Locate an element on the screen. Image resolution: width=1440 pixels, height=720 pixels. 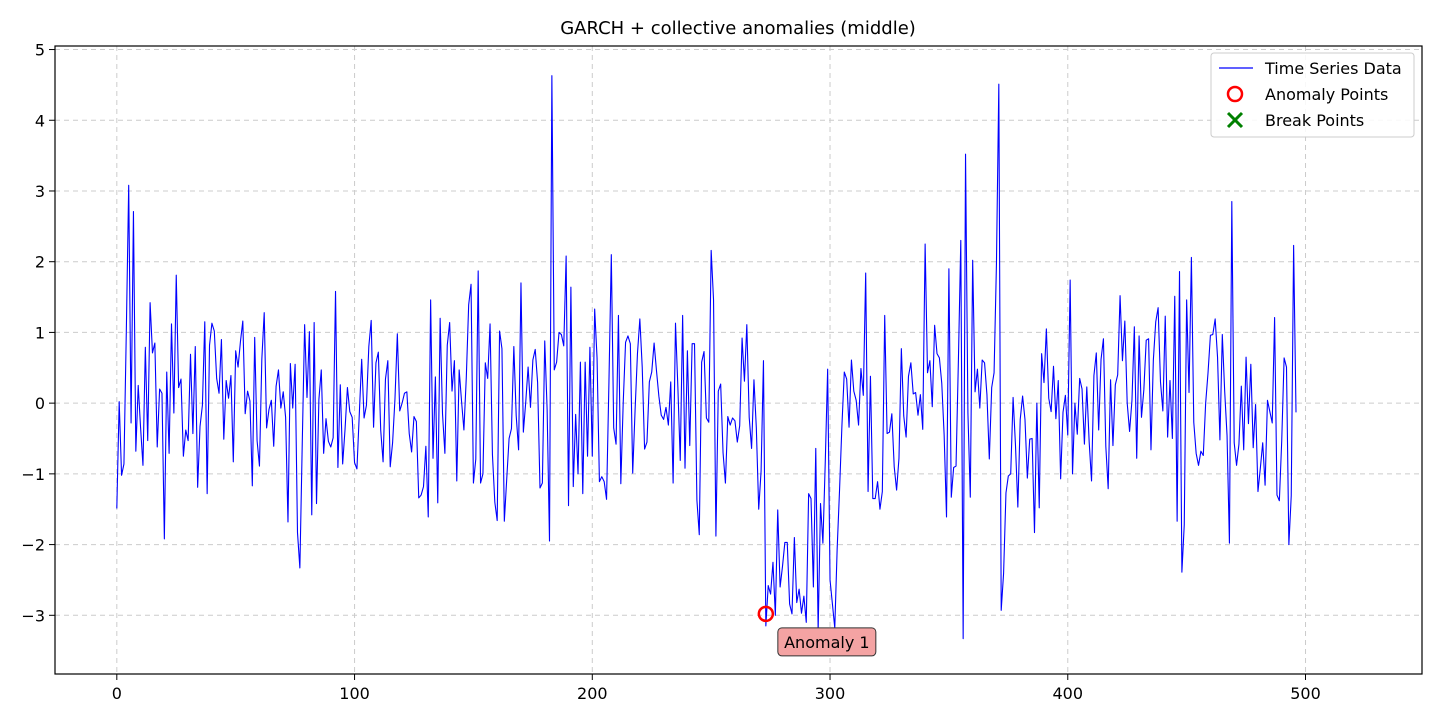
x-tick-label: 0 is located at coordinates (117, 693).